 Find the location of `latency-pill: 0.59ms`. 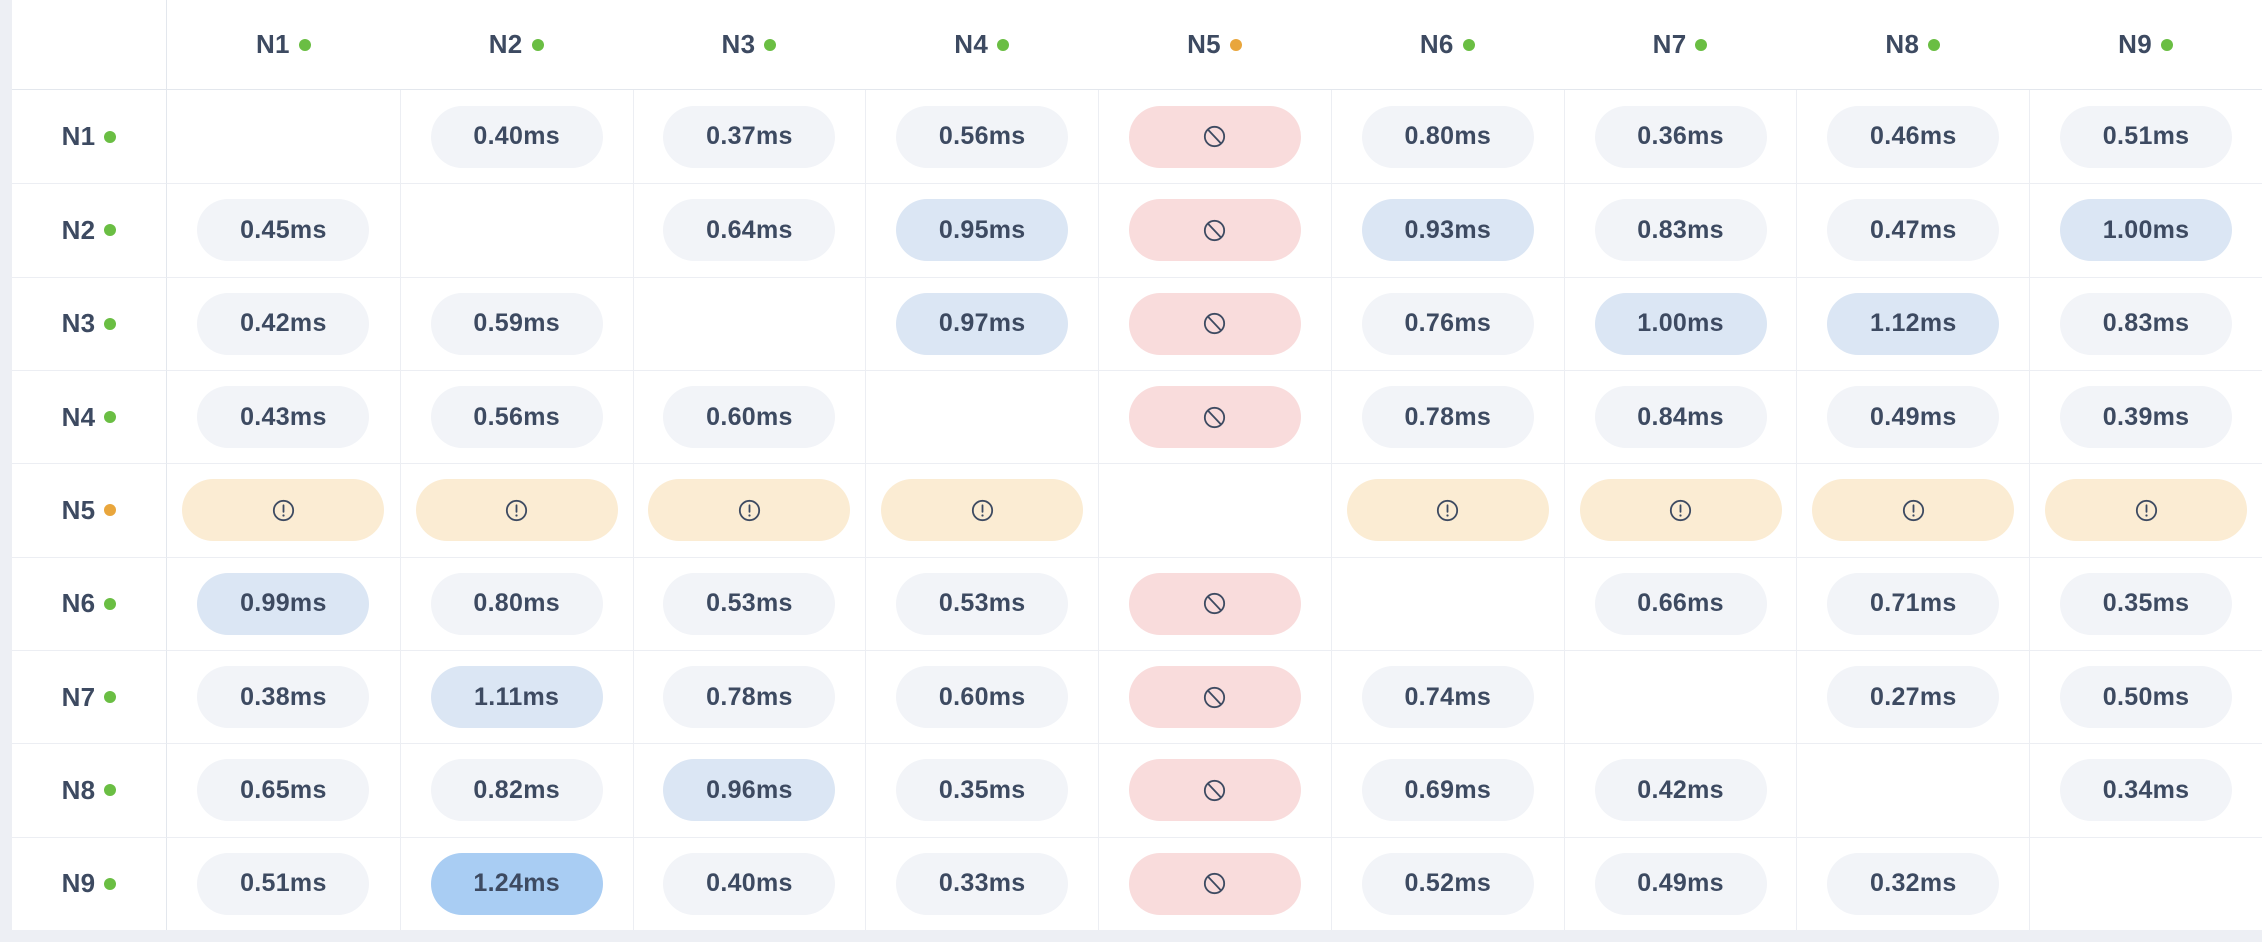

latency-pill: 0.59ms is located at coordinates (516, 323).